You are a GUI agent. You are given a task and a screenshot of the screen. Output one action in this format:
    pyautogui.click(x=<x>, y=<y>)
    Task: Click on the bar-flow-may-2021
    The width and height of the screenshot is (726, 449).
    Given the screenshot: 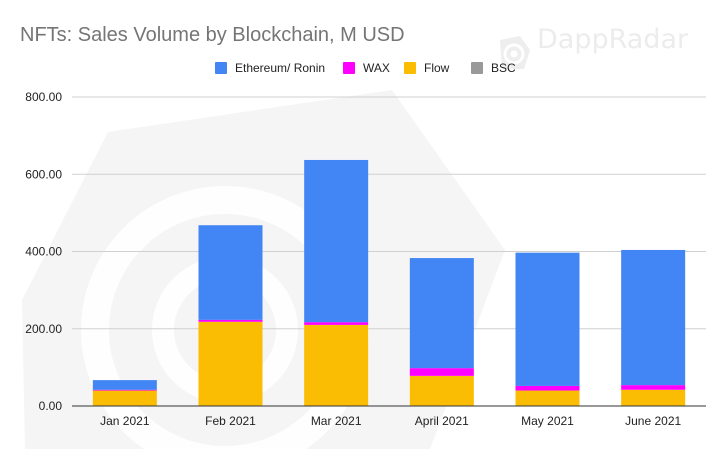 What is the action you would take?
    pyautogui.click(x=547, y=398)
    